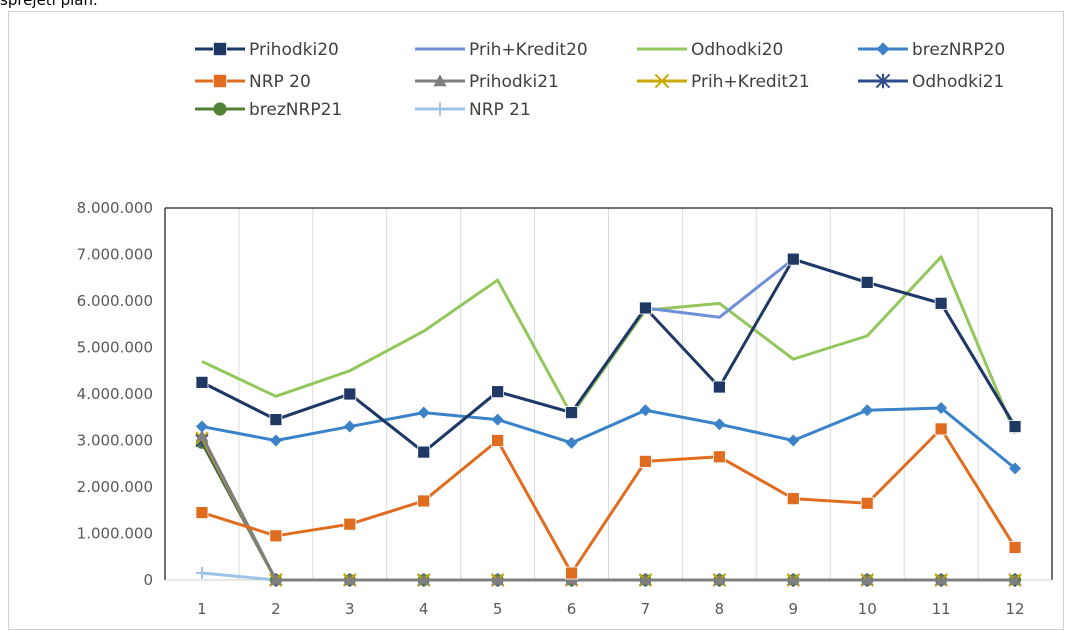  What do you see at coordinates (528, 50) in the screenshot?
I see `legend-label: Prih+Kredit20` at bounding box center [528, 50].